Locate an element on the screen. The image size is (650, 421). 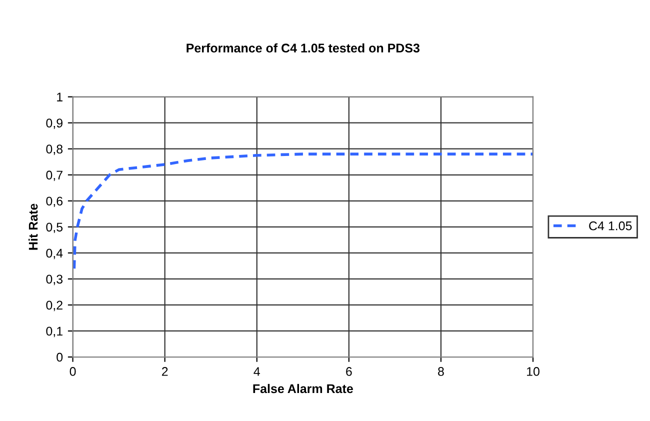
chart-title: Performance of C4 1.05 tested on PDS3 is located at coordinates (303, 48).